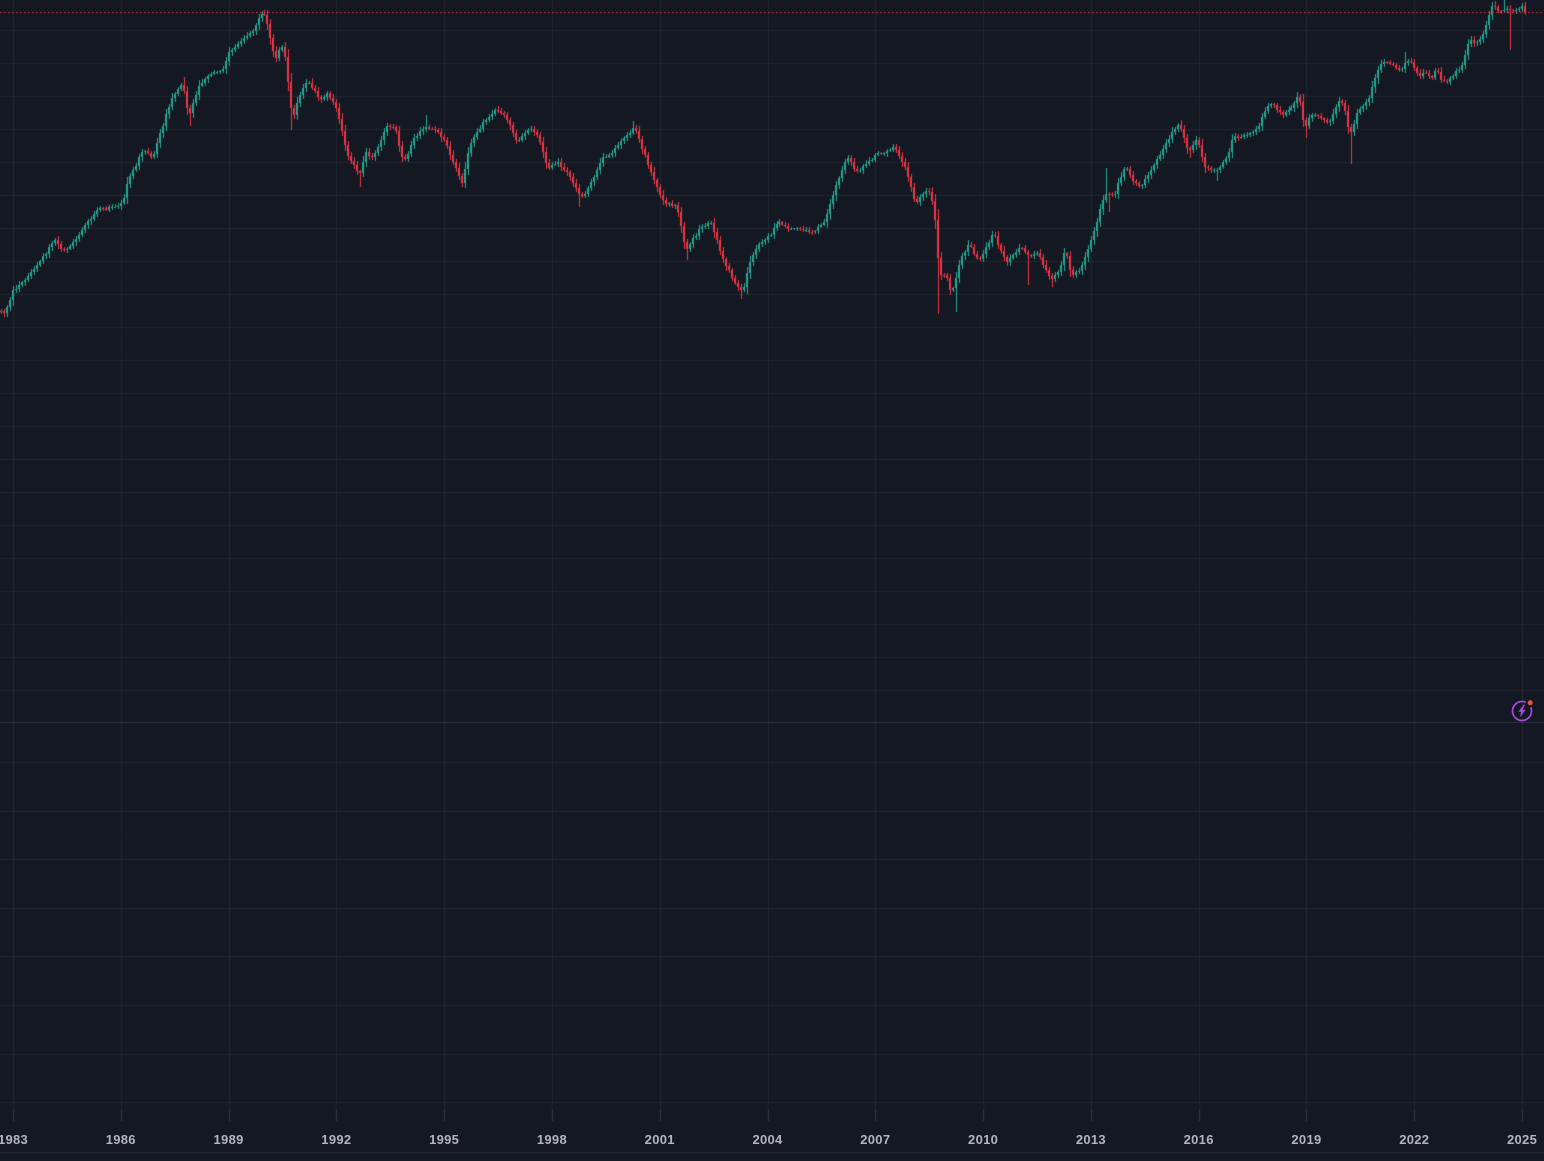 The height and width of the screenshot is (1161, 1544). What do you see at coordinates (1090, 1139) in the screenshot?
I see `time-axis-year-label: 2013` at bounding box center [1090, 1139].